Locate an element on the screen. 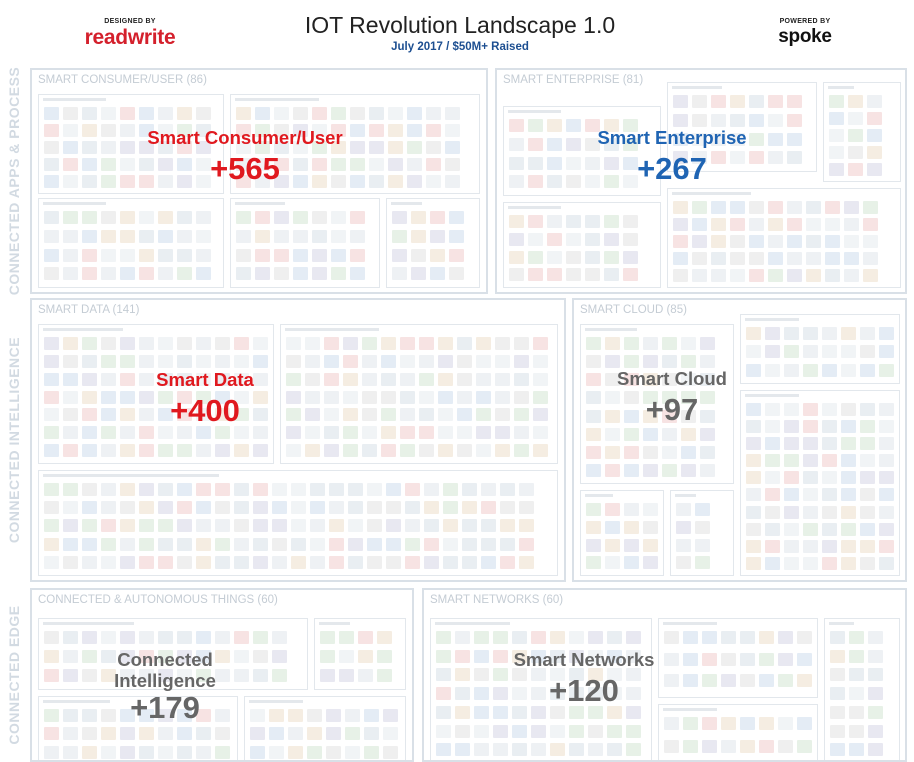 The height and width of the screenshot is (762, 914). overlay-label: Smart Enterprise is located at coordinates (672, 137).